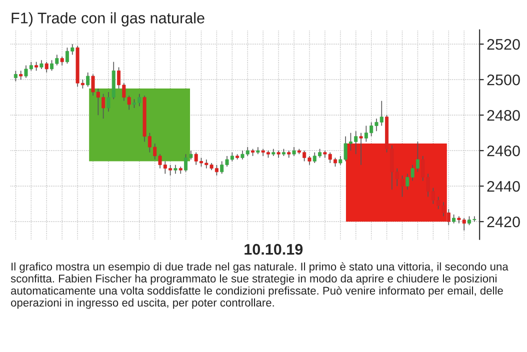  I want to click on text: Il grafico mostra un esempio di due trade nel gas naturale. Il primo è stato una vittoria, il secondo una sconfitta. Fabien Fischer ha programmato le sue strategie in modo da aprire e chiudere le posizioni automaticamente una volta soddisfatte le condizioni prefissate. Può venire informato per email, delle operazioni in ingresso ed uscita, per poter controllare., so click(259, 285).